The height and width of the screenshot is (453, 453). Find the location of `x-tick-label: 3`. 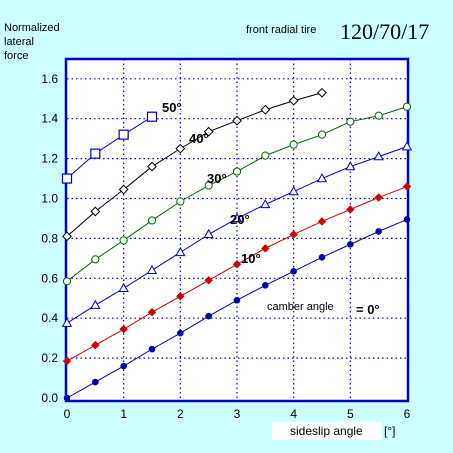

x-tick-label: 3 is located at coordinates (237, 414).